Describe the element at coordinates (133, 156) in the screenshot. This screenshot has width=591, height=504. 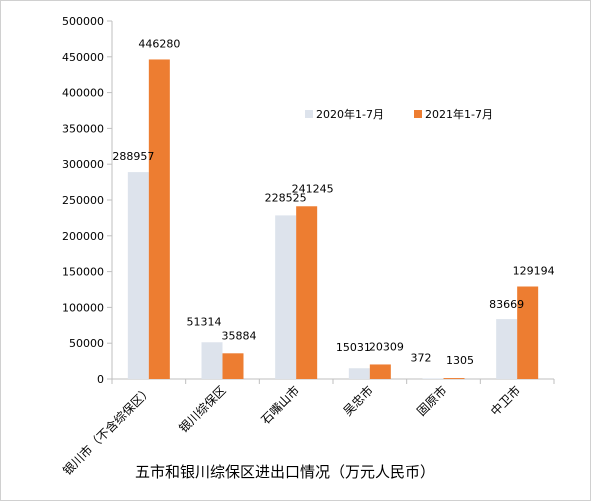
I see `data-label: 288957` at that location.